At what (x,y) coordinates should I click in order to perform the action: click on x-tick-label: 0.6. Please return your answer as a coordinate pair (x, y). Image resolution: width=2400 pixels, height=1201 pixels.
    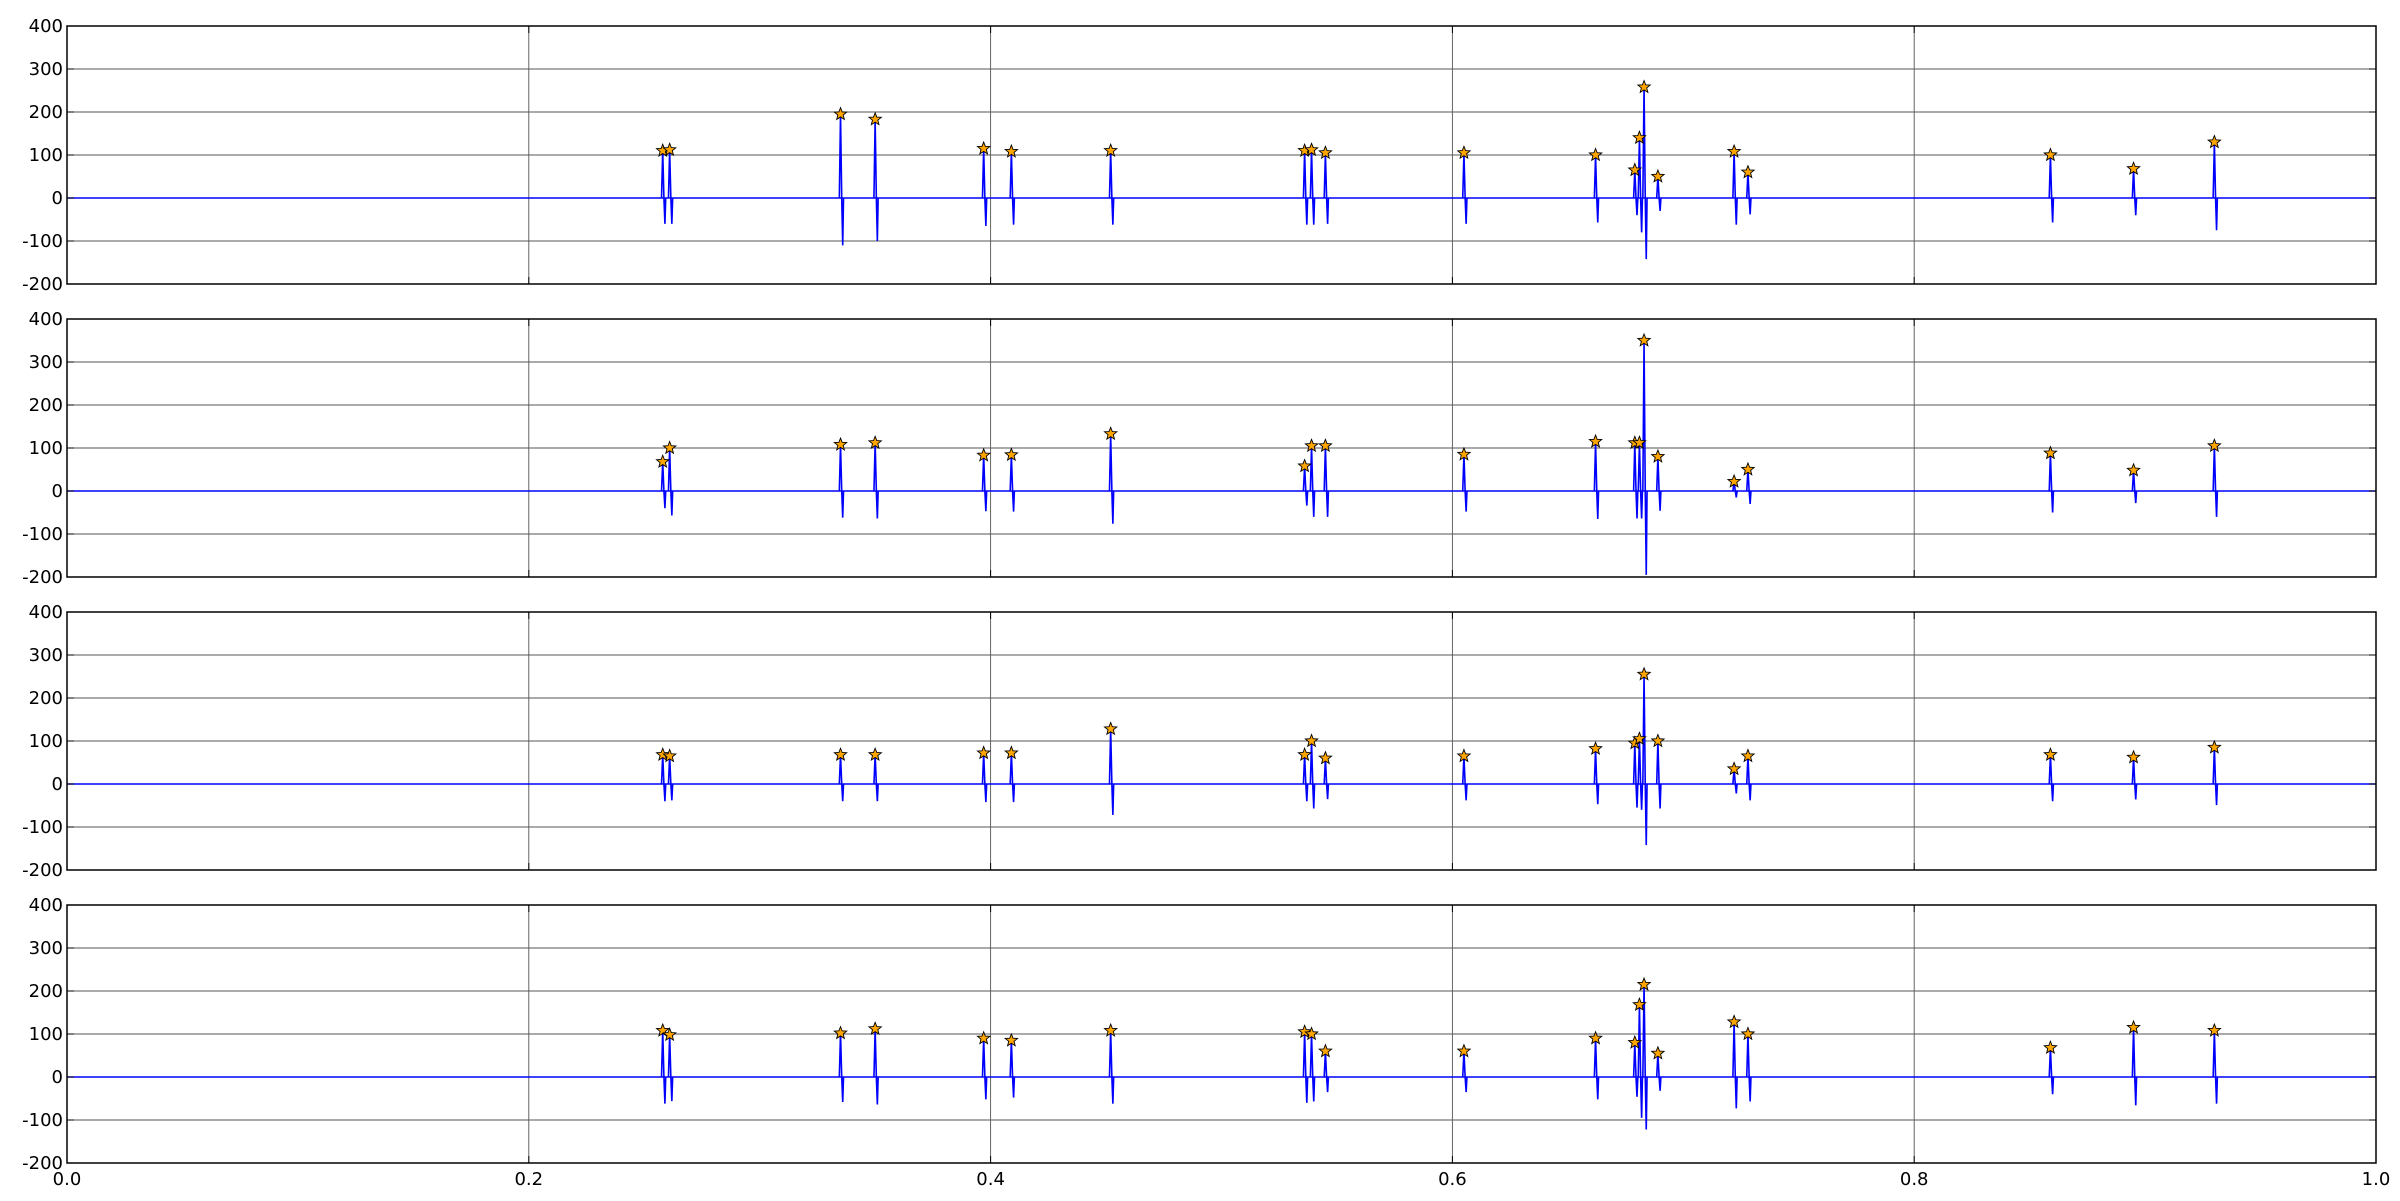
    Looking at the image, I should click on (1452, 1179).